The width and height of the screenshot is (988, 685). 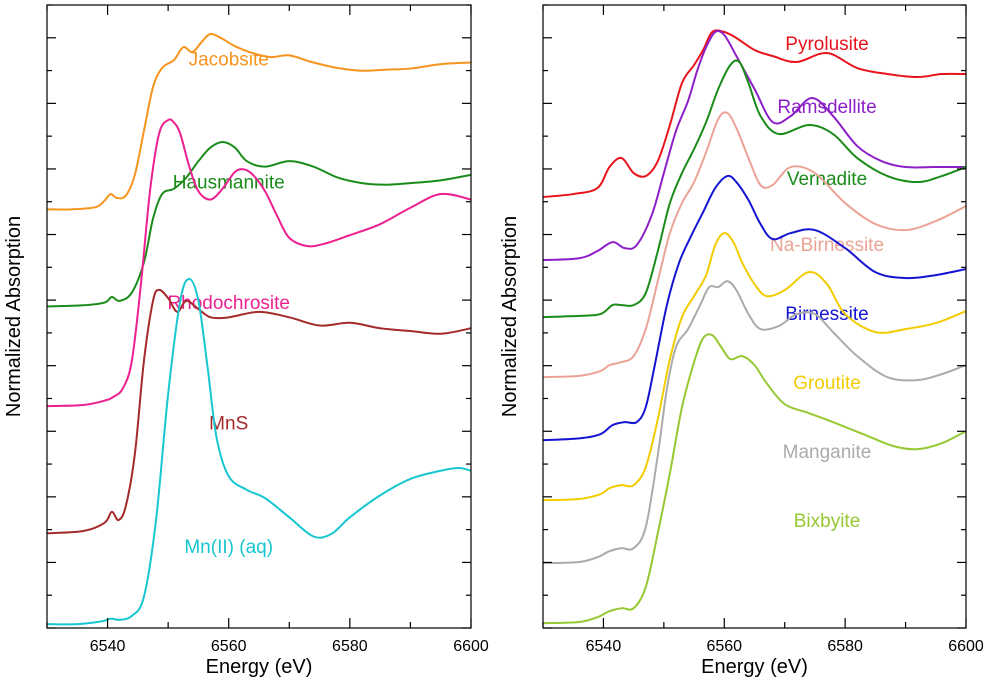 What do you see at coordinates (827, 452) in the screenshot?
I see `right-series-label: Manganite` at bounding box center [827, 452].